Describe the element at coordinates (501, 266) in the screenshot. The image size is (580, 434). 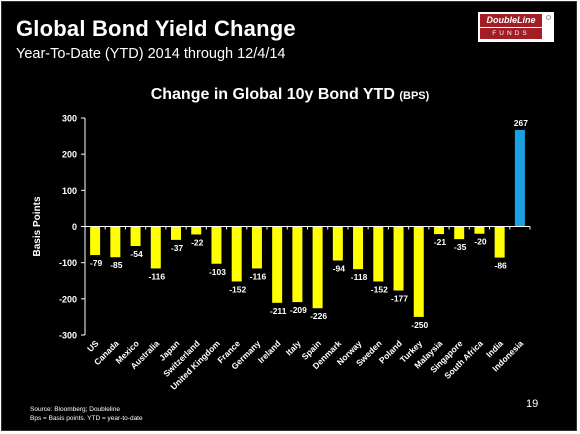
I see `data-label: -86` at that location.